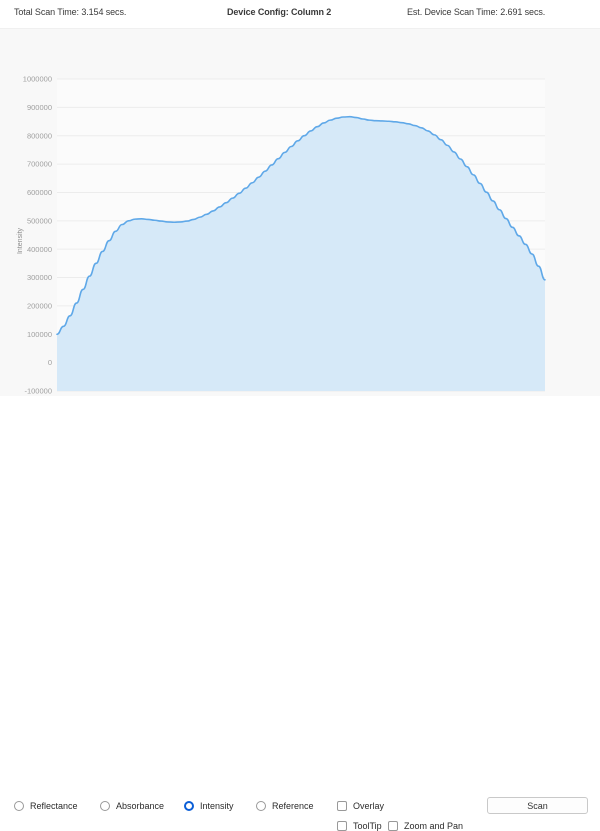 This screenshot has height=831, width=600. Describe the element at coordinates (154, 395) in the screenshot. I see `svg-text: 1050` at that location.